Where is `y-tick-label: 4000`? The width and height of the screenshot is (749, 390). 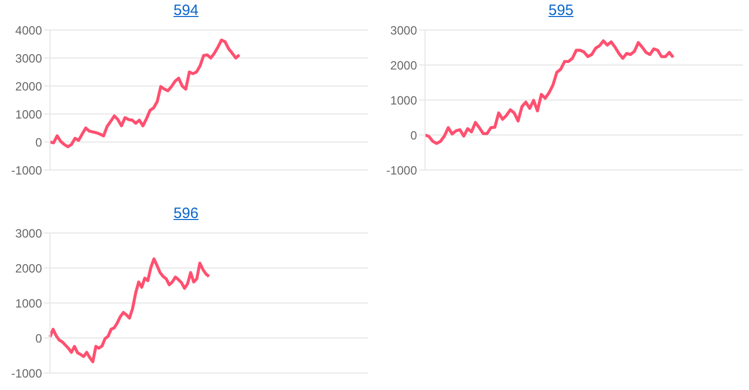
y-tick-label: 4000 is located at coordinates (28, 30).